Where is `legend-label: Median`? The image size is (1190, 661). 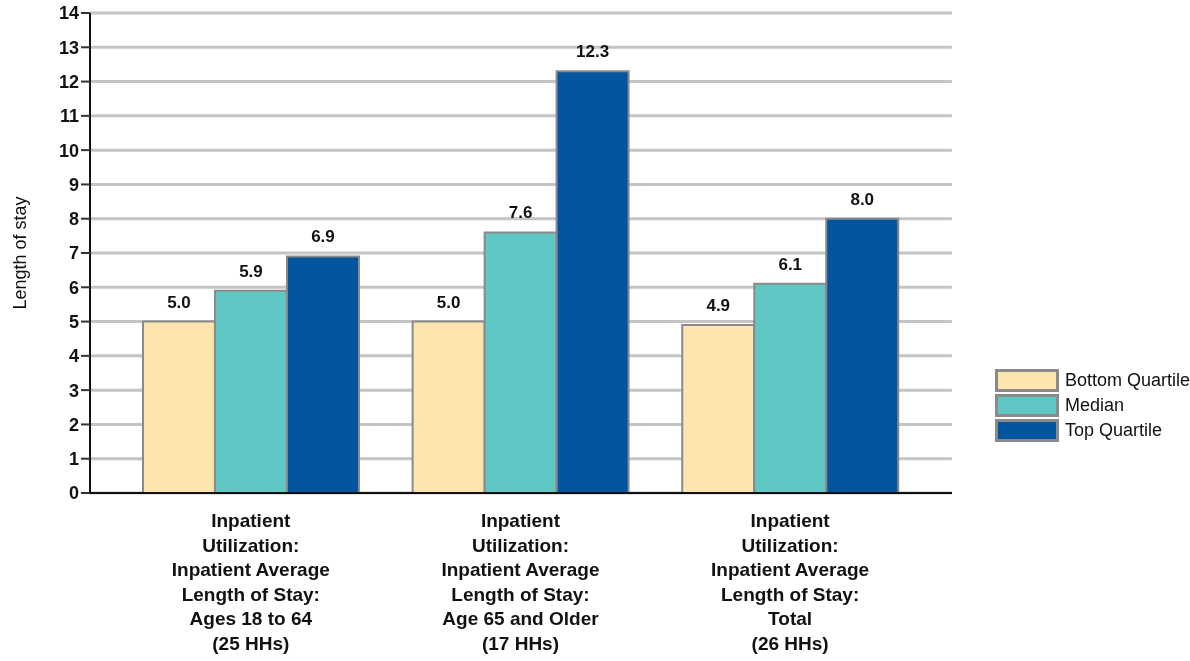 legend-label: Median is located at coordinates (1094, 405).